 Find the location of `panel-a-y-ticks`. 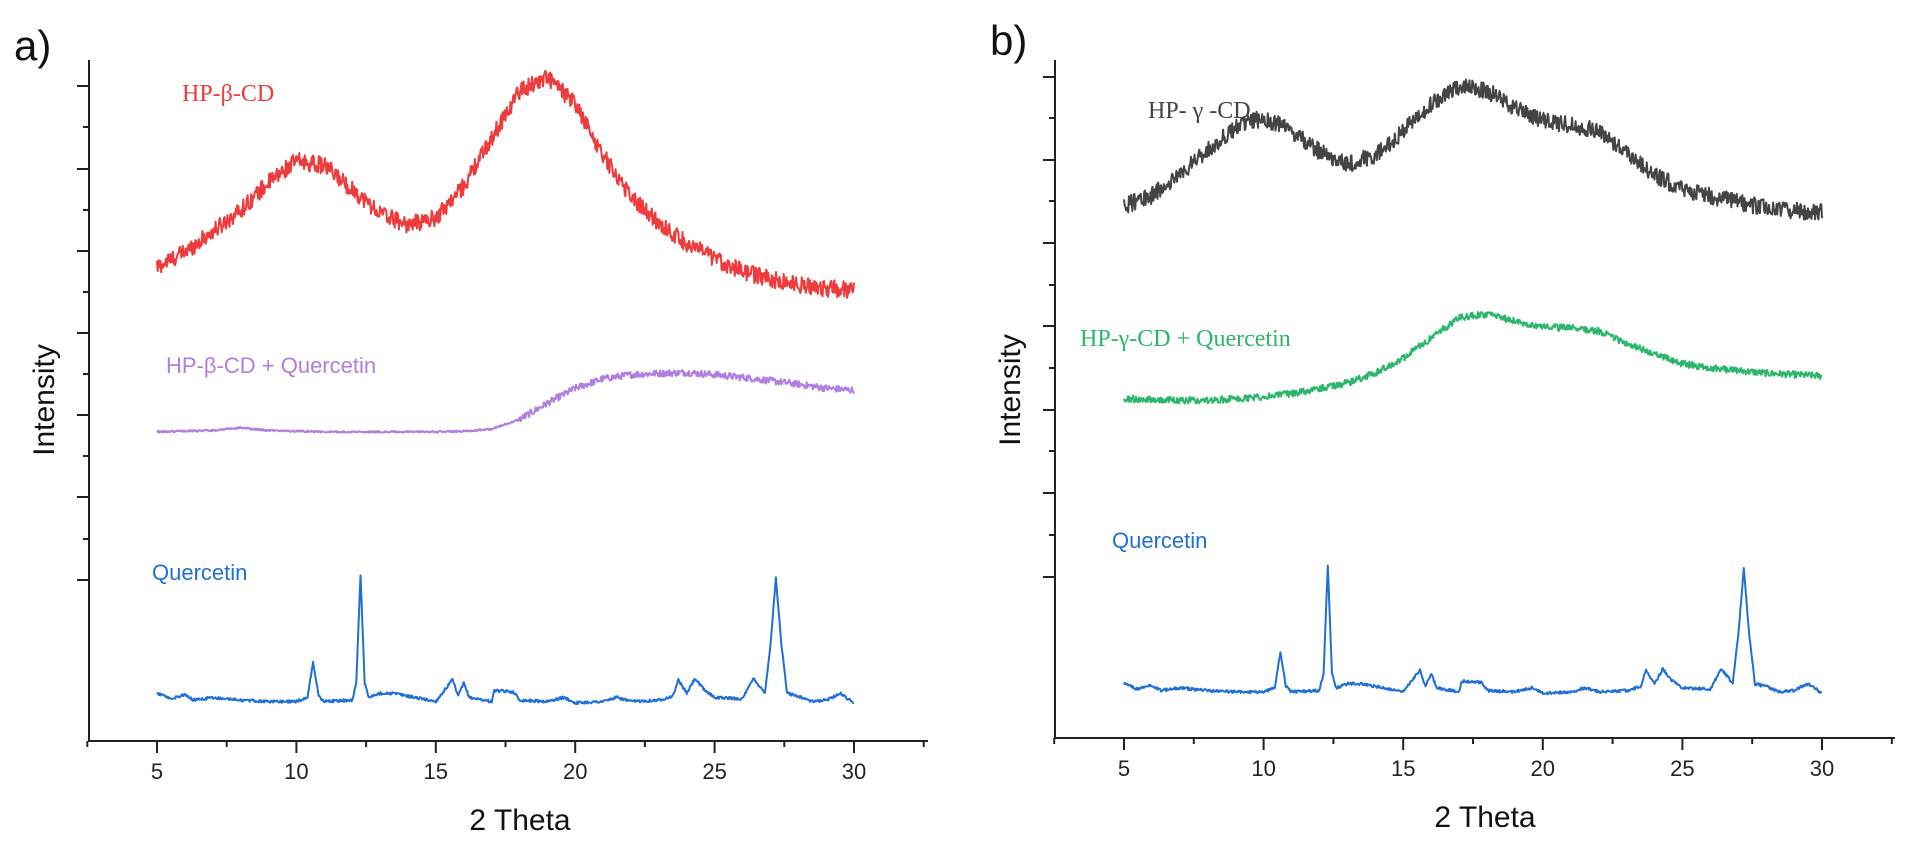

panel-a-y-ticks is located at coordinates (83, 333).